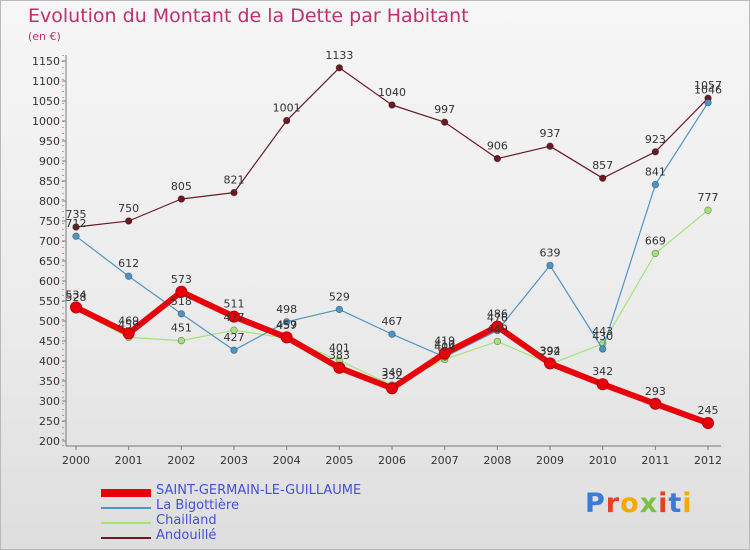 The image size is (750, 550). I want to click on data-label: 449, so click(497, 328).